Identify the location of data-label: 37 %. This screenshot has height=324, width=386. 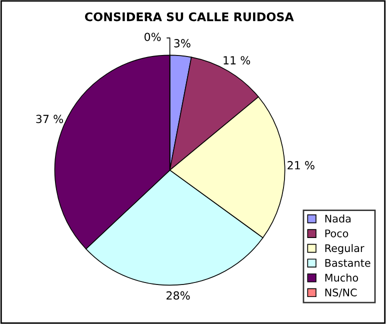
(50, 119).